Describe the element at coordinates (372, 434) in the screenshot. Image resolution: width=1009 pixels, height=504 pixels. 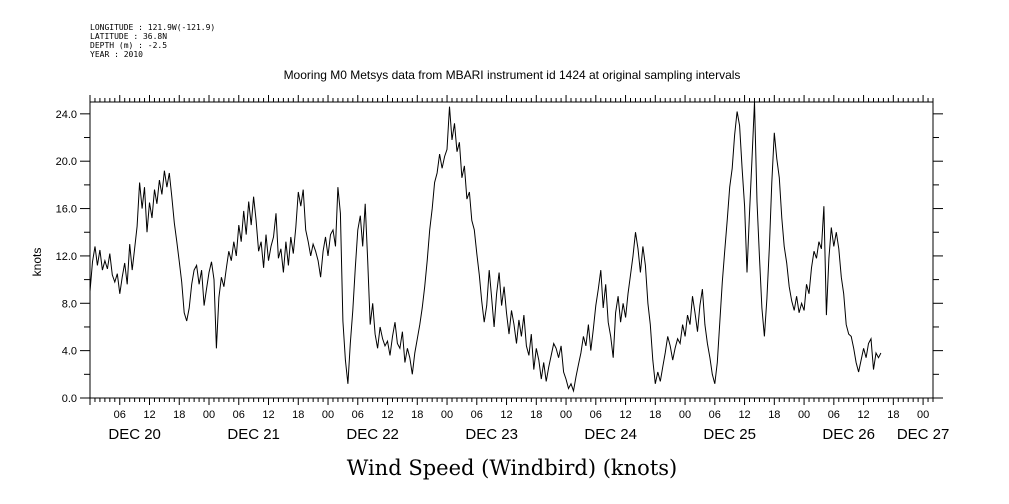
I see `day-label: DEC 22` at that location.